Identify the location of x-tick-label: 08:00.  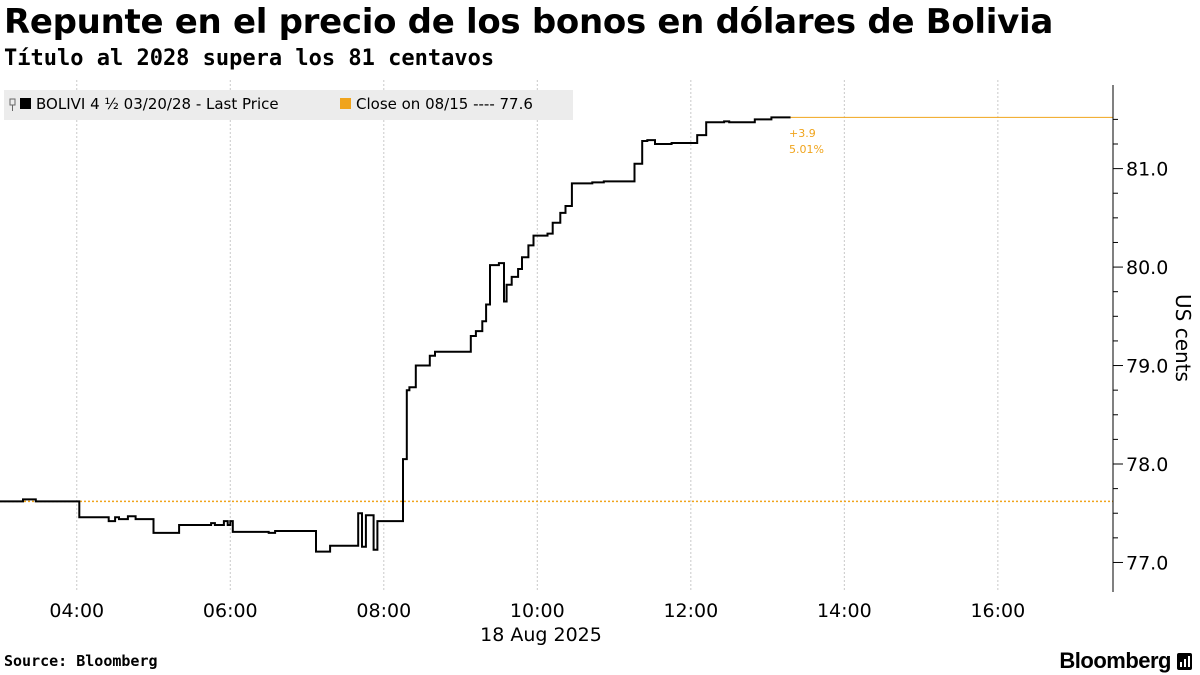
(383, 611).